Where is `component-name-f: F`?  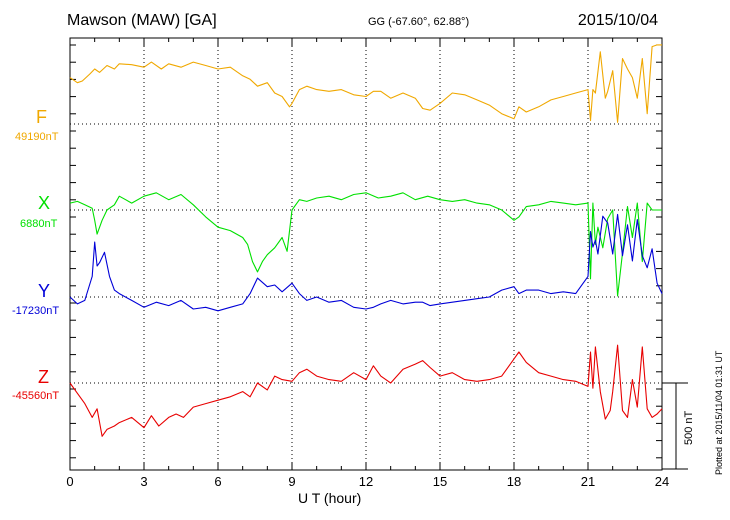
component-name-f: F is located at coordinates (41, 117).